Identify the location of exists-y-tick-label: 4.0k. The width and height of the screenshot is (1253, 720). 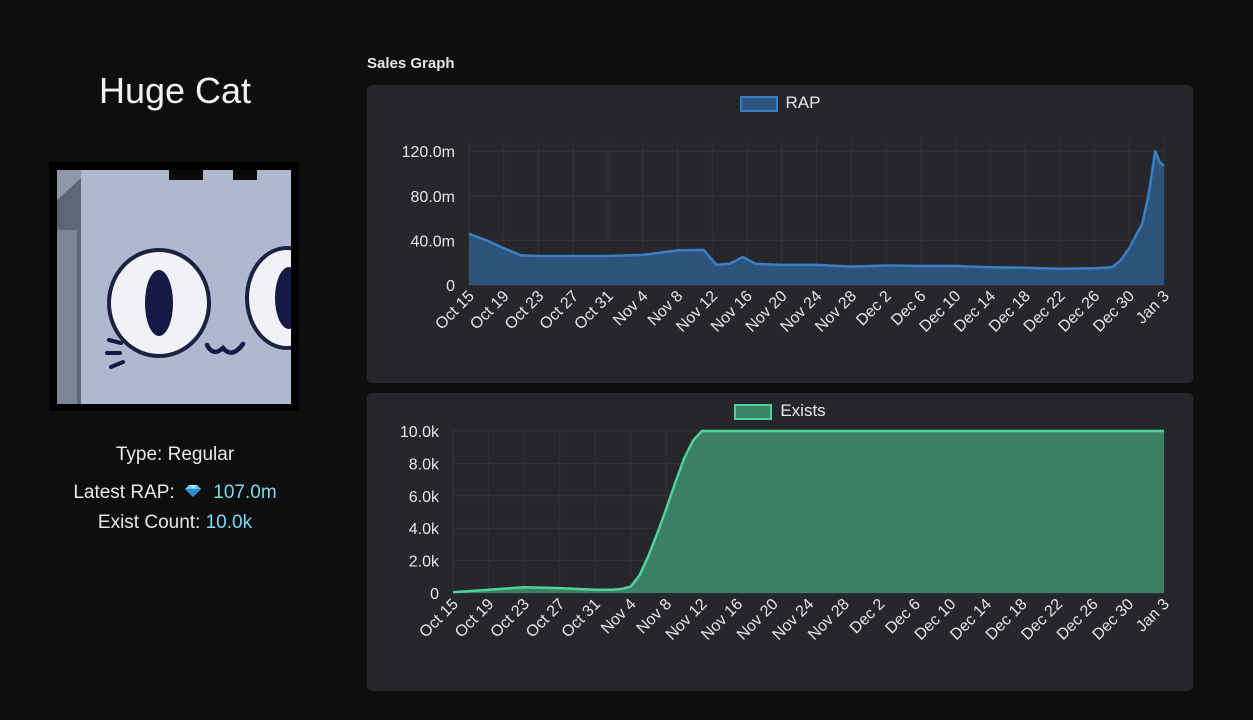
(424, 529).